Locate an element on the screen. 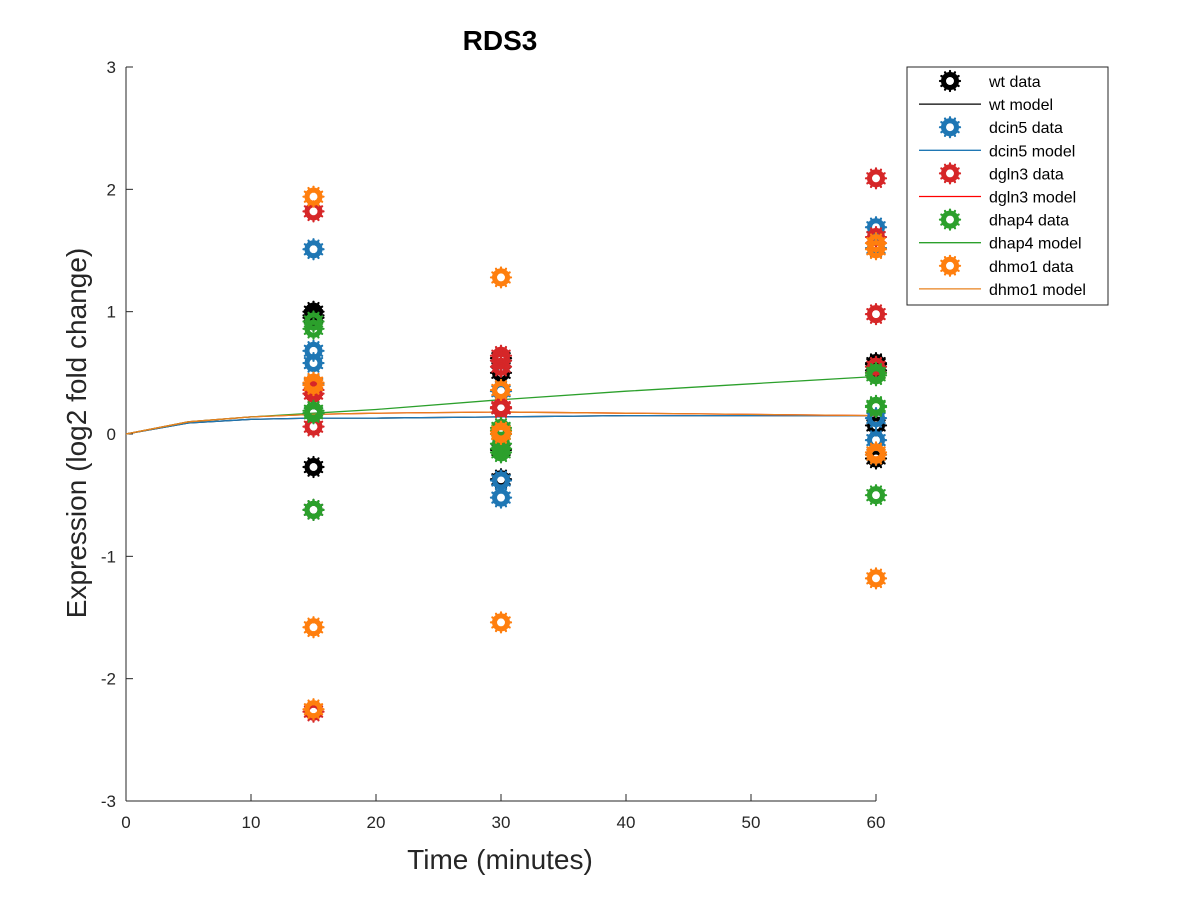  x-tick-label: 40 is located at coordinates (626, 822).